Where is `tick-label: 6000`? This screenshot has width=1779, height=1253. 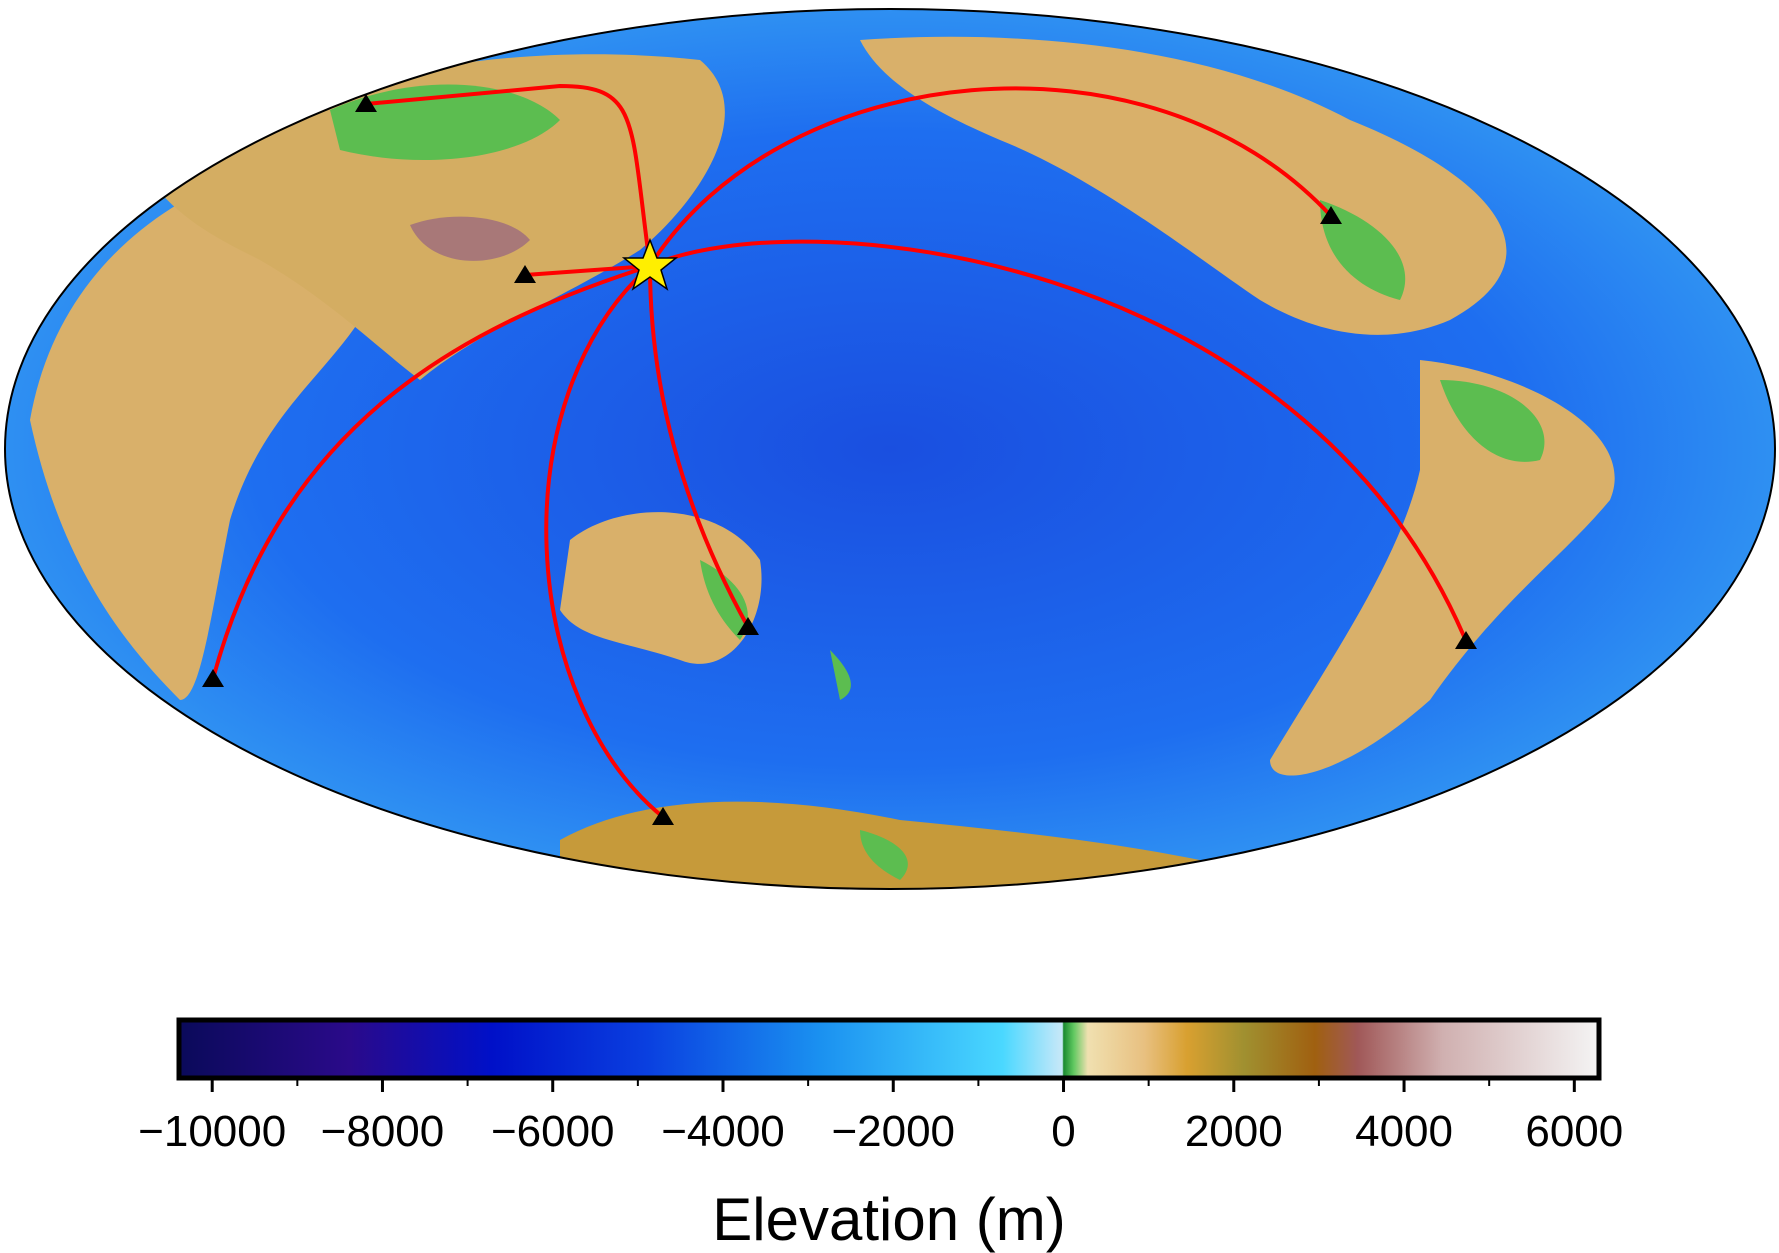
tick-label: 6000 is located at coordinates (1574, 1131).